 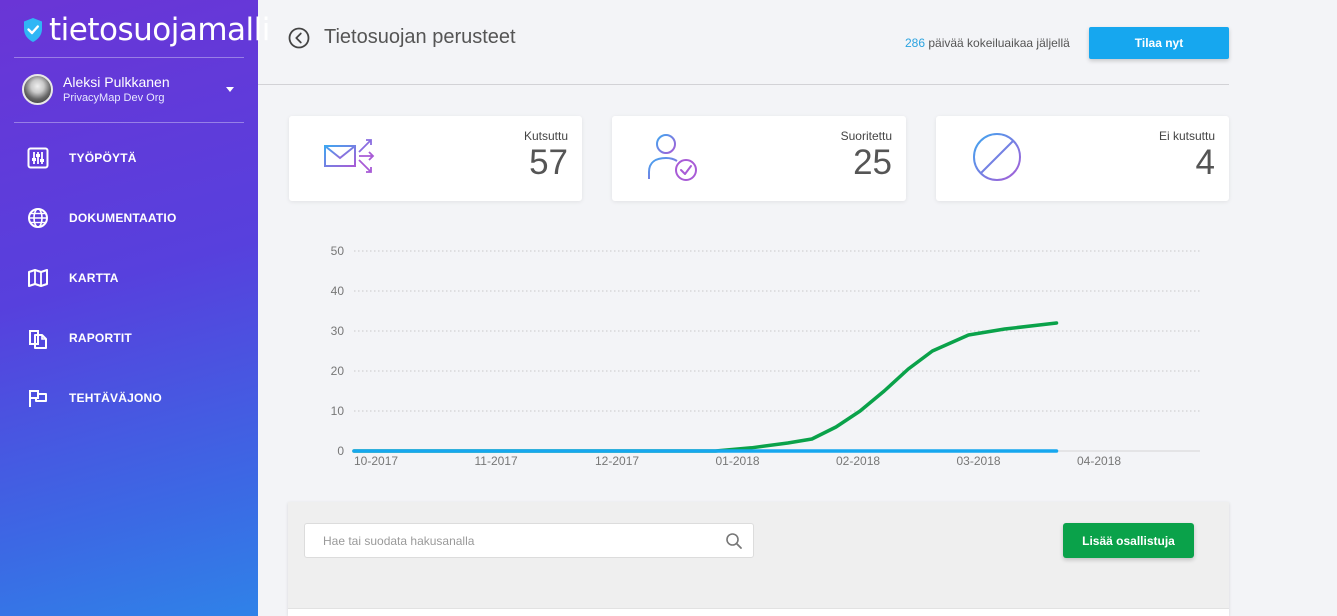 What do you see at coordinates (738, 461) in the screenshot?
I see `x-tick-label: 01-2018` at bounding box center [738, 461].